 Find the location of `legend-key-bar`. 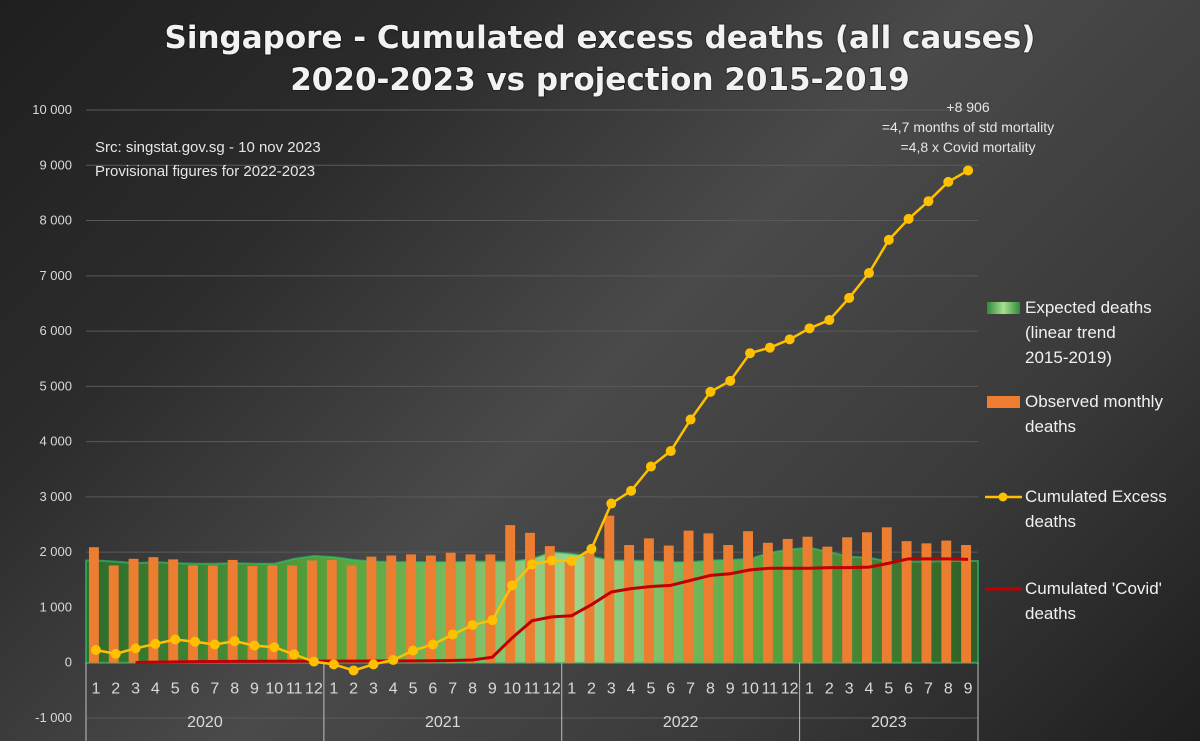

legend-key-bar is located at coordinates (1003, 402).